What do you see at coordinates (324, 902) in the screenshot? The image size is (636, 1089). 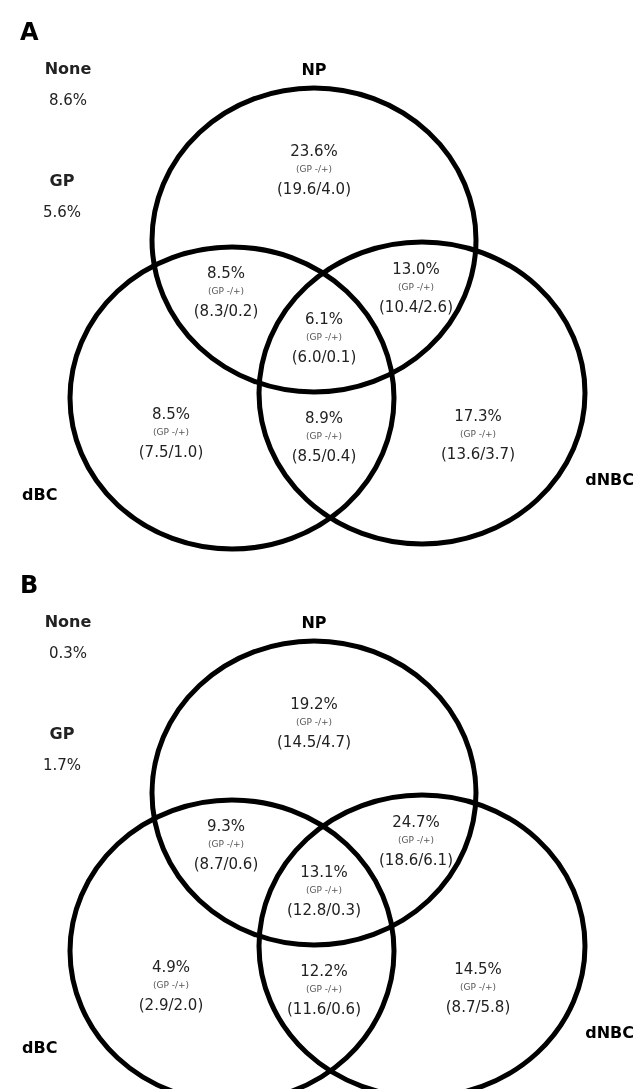 I see `text: (GP -/+) (12.8/0.3)` at bounding box center [324, 902].